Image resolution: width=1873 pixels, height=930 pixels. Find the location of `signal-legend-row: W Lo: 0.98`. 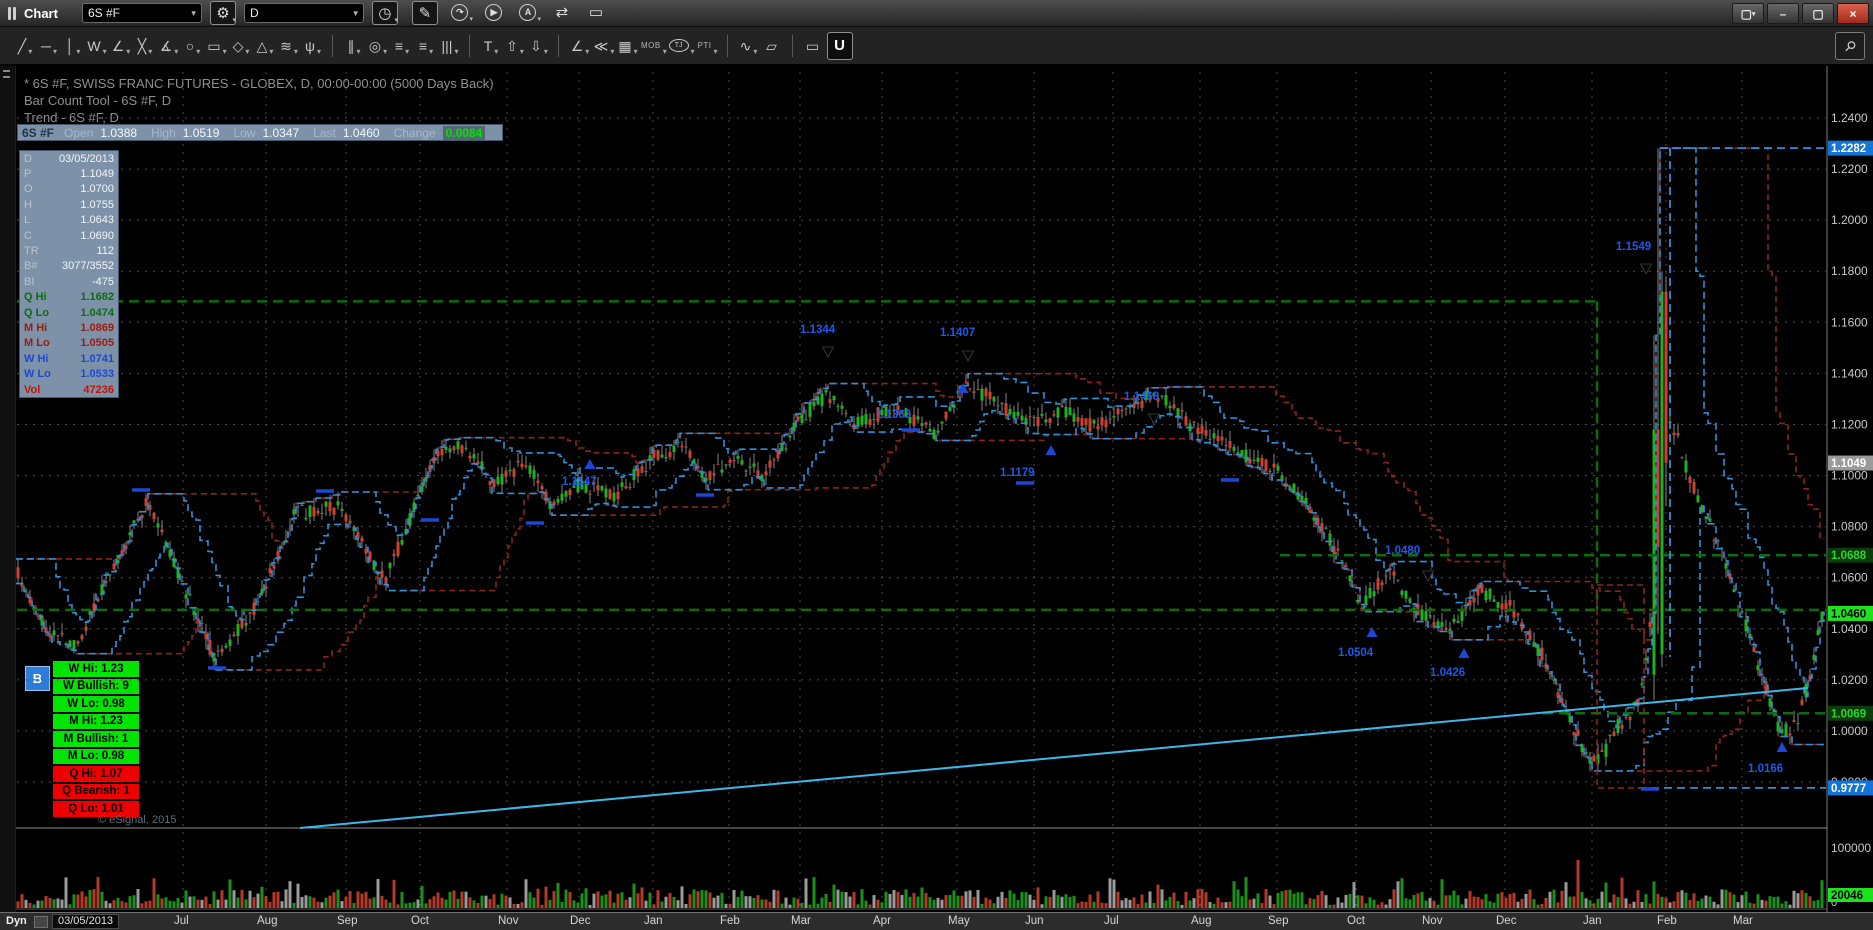

signal-legend-row: W Lo: 0.98 is located at coordinates (96, 704).